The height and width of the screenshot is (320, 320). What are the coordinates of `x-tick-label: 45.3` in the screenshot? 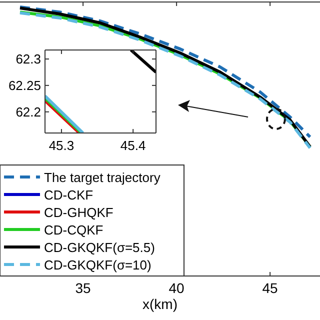 It's located at (61, 145).